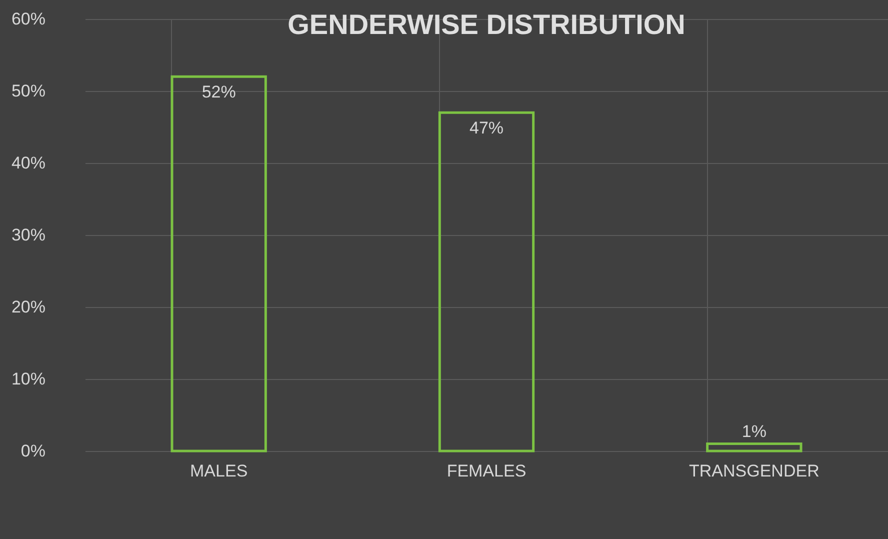  I want to click on data-label: 52%, so click(219, 92).